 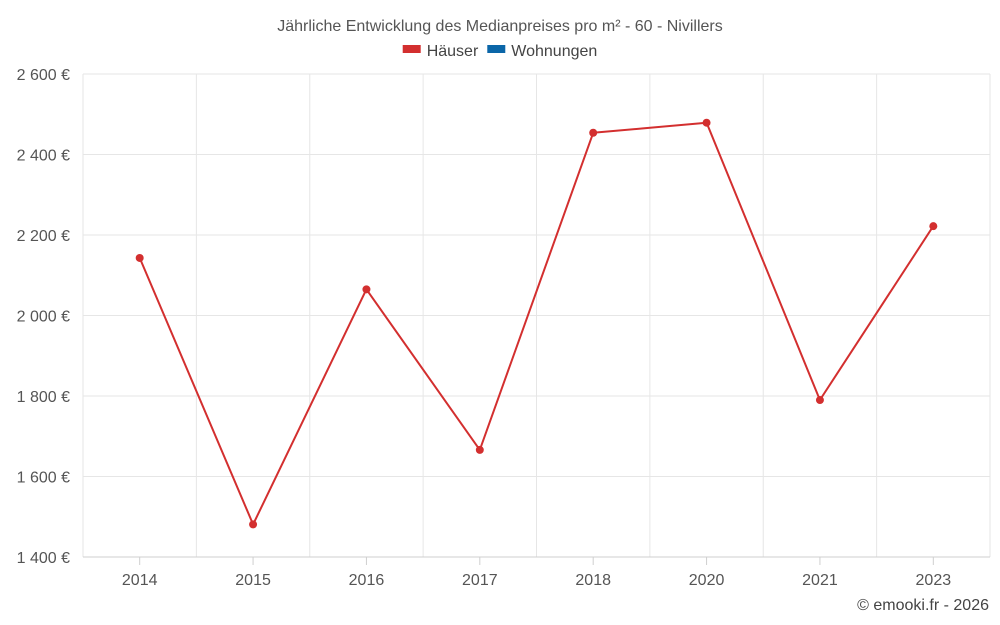 I want to click on x-tick-label: 2014, so click(x=140, y=580).